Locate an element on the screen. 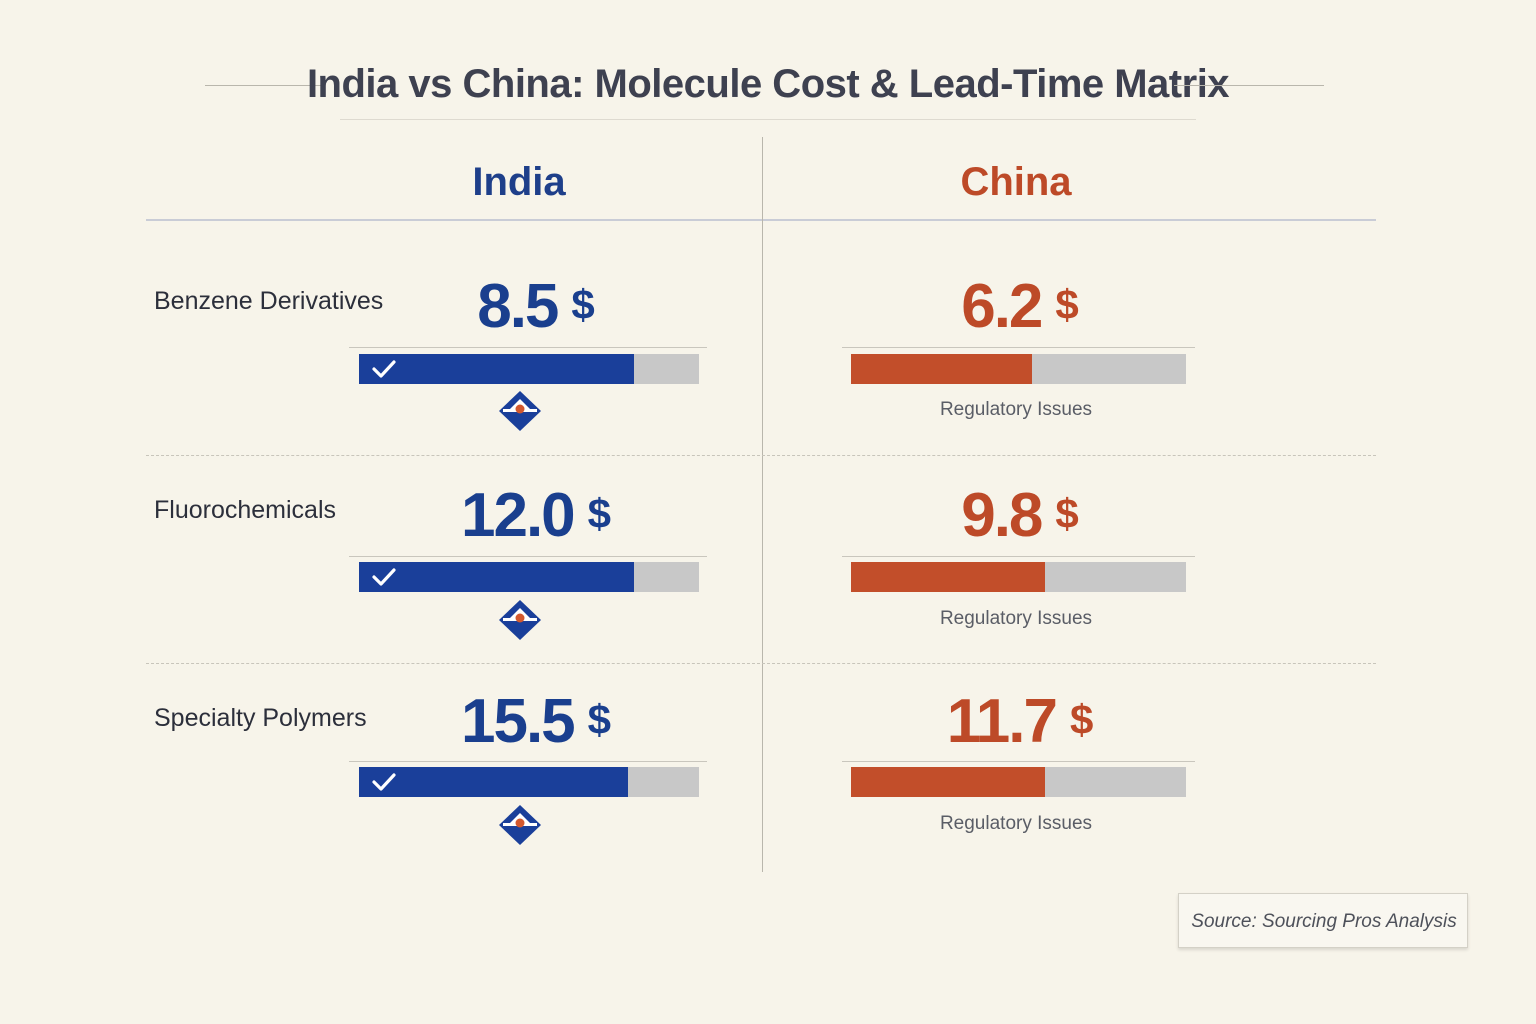  india-value: 8.5 $ is located at coordinates (536, 306).